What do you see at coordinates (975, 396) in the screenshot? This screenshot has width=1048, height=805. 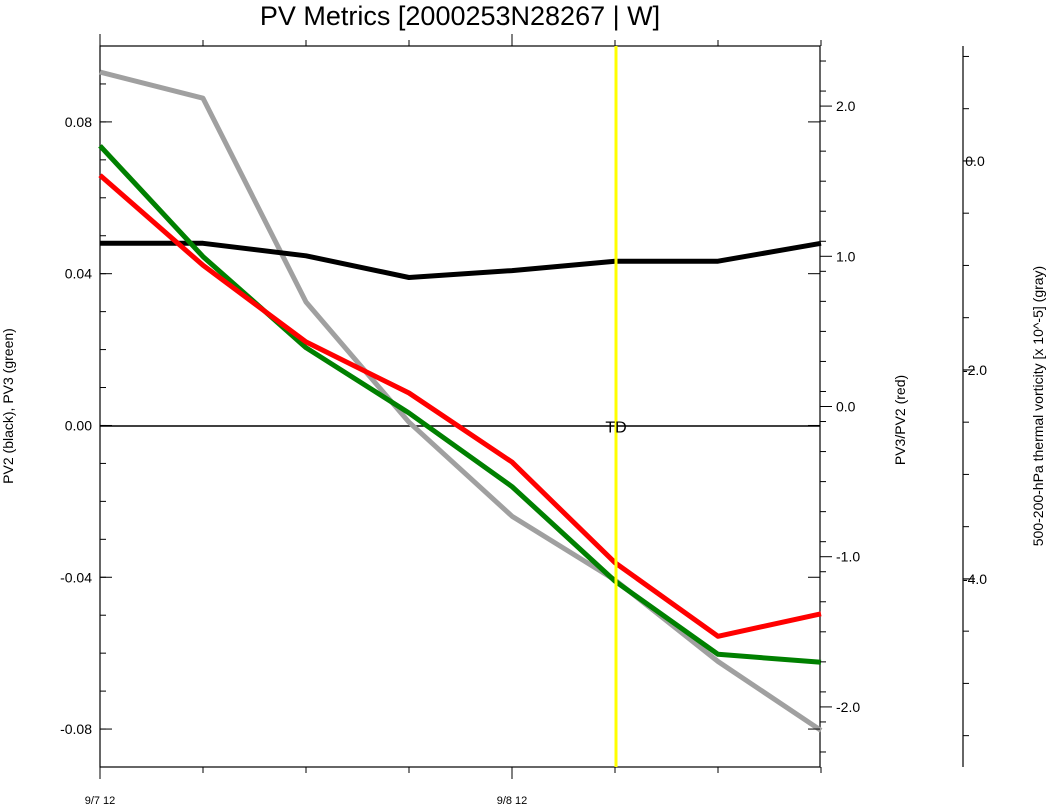 I see `far-right-axis-ticks: 0.0 -2.0 -4.0` at bounding box center [975, 396].